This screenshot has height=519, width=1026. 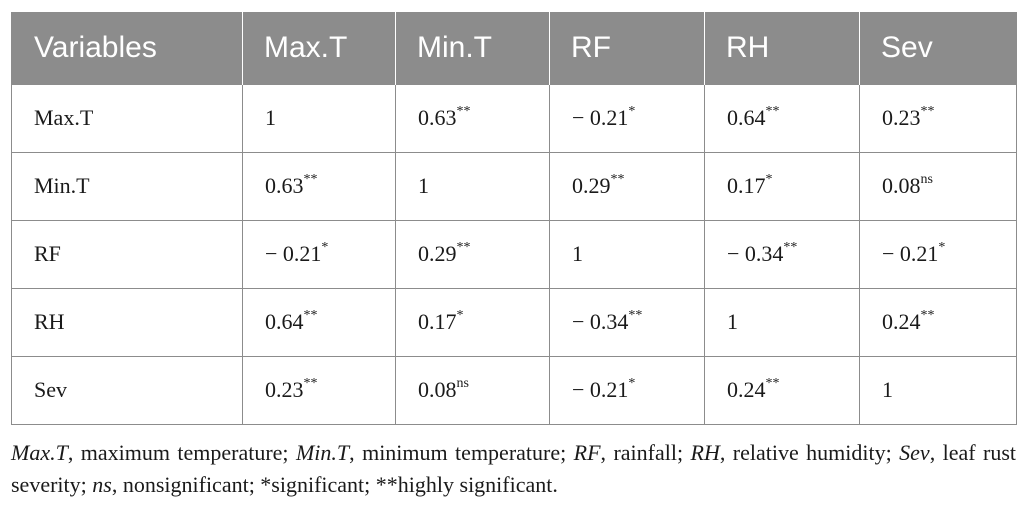 I want to click on header-cell: RF, so click(x=627, y=48).